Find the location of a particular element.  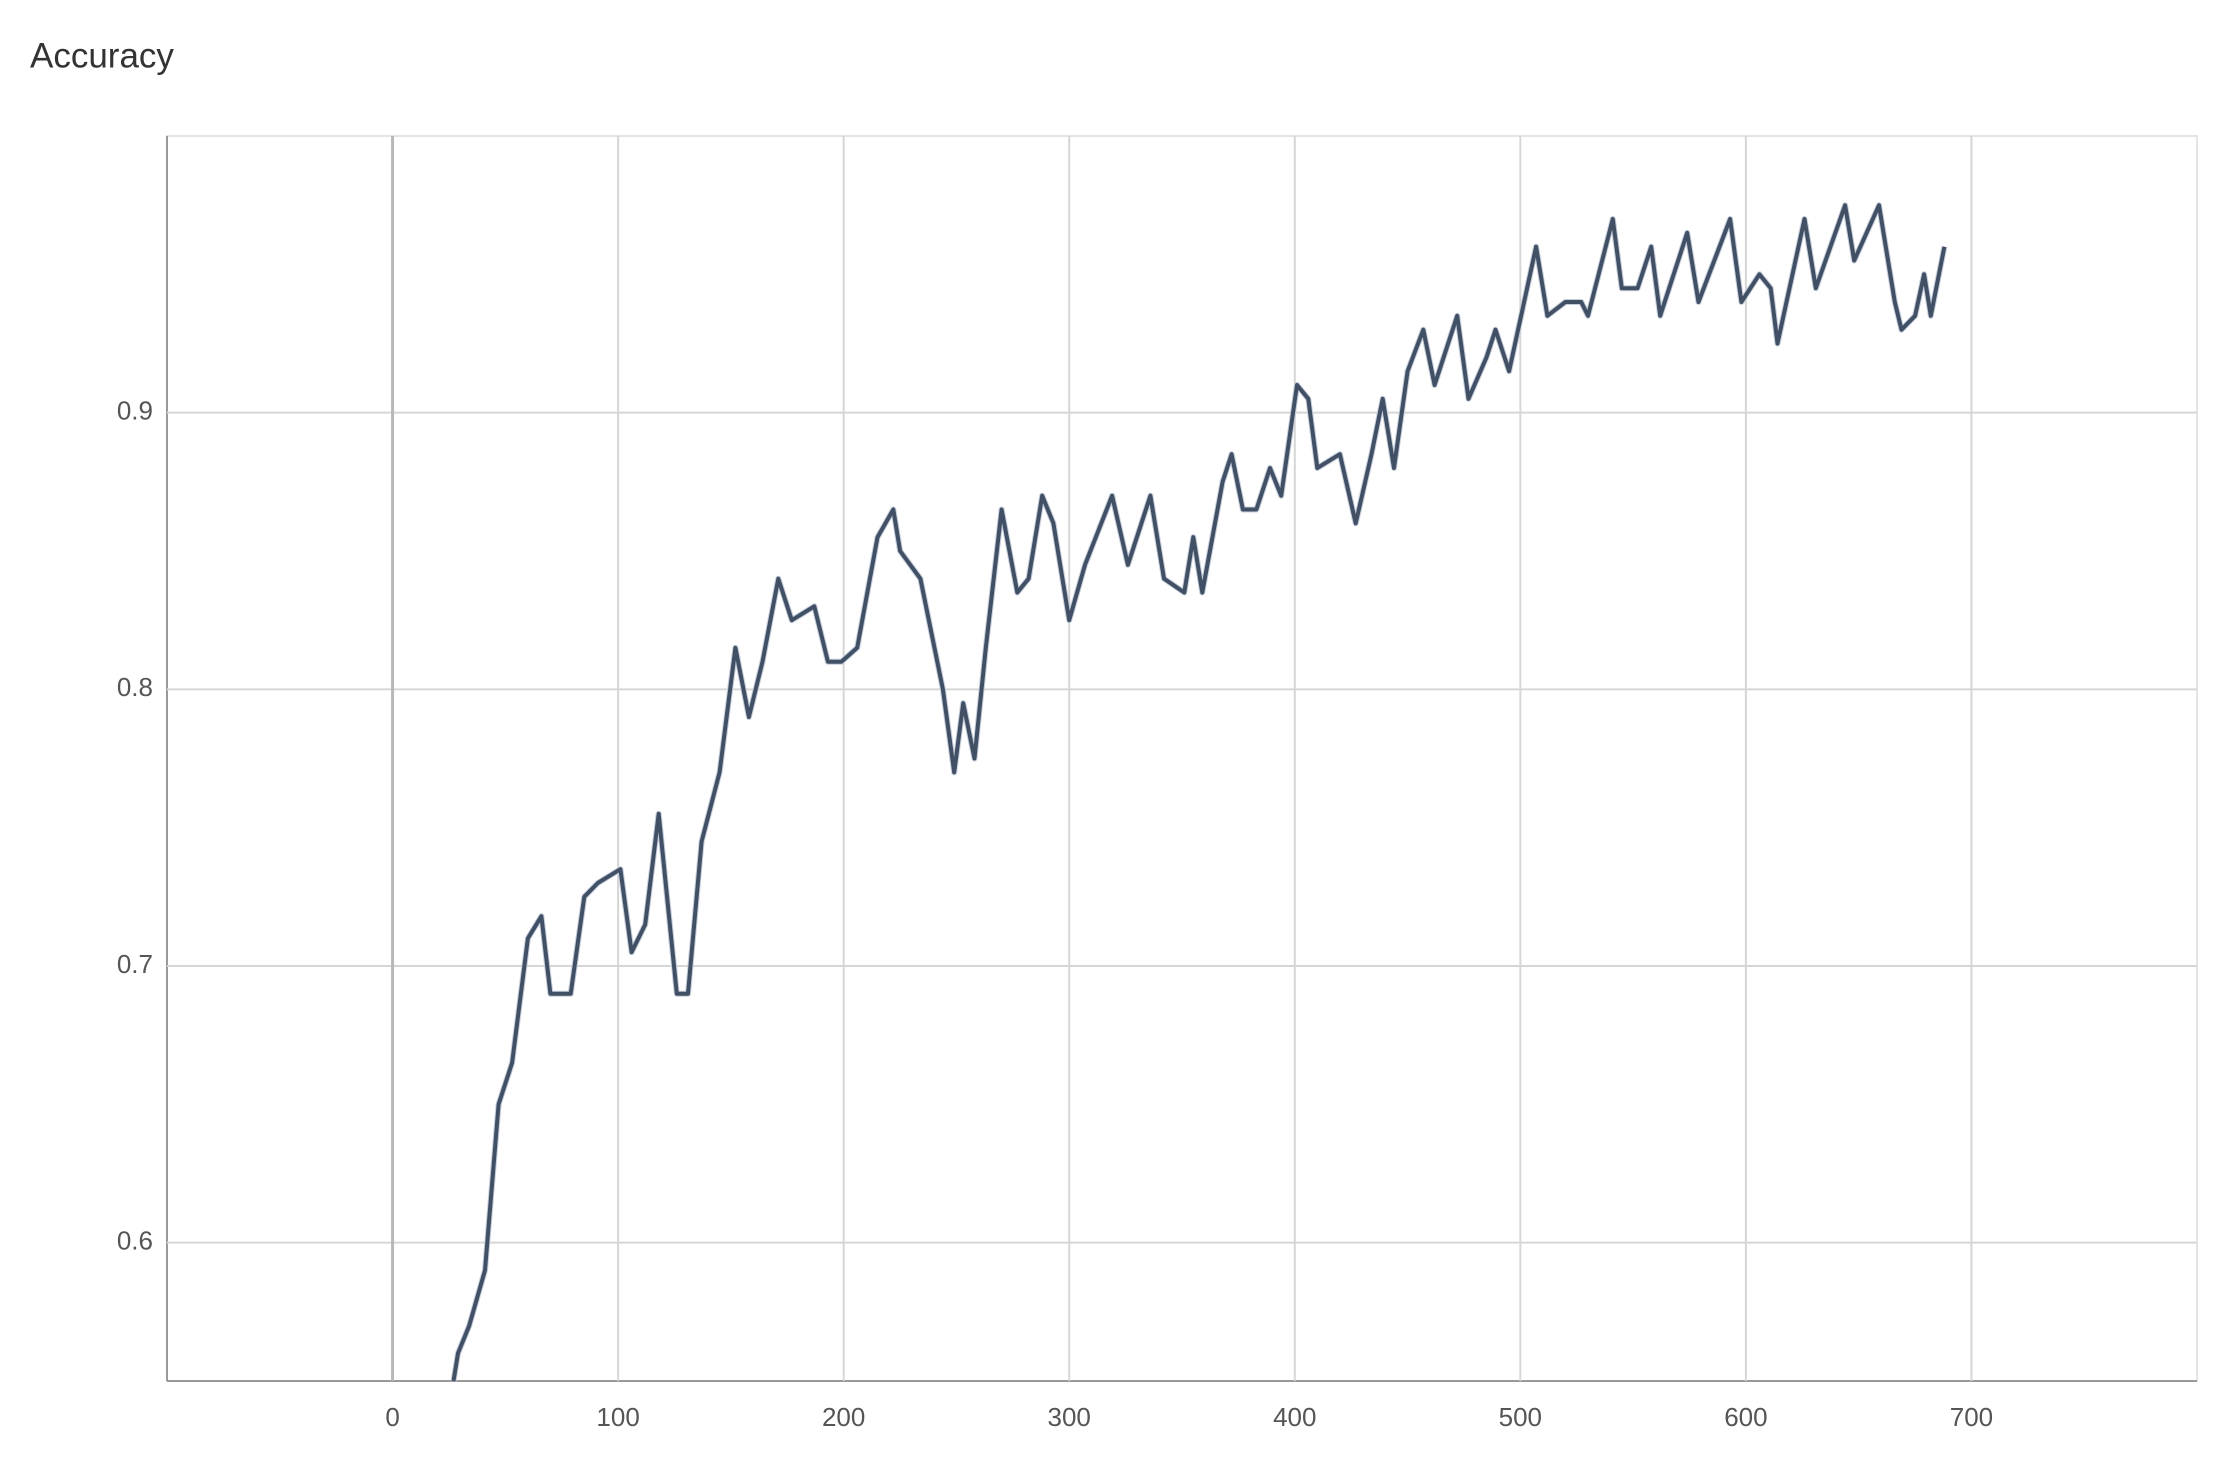

y-tick-label: 0.6 is located at coordinates (135, 1241).